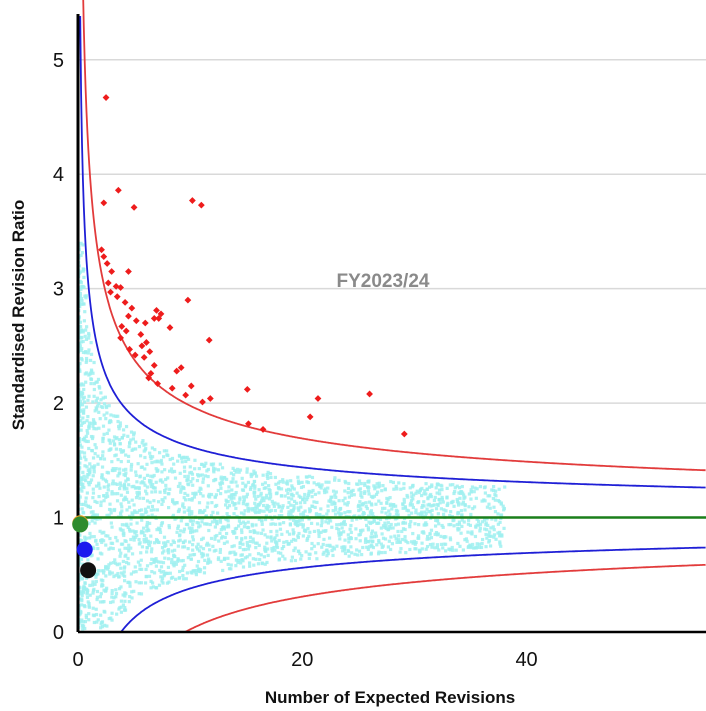  I want to click on y-tick-label: 1, so click(58, 519).